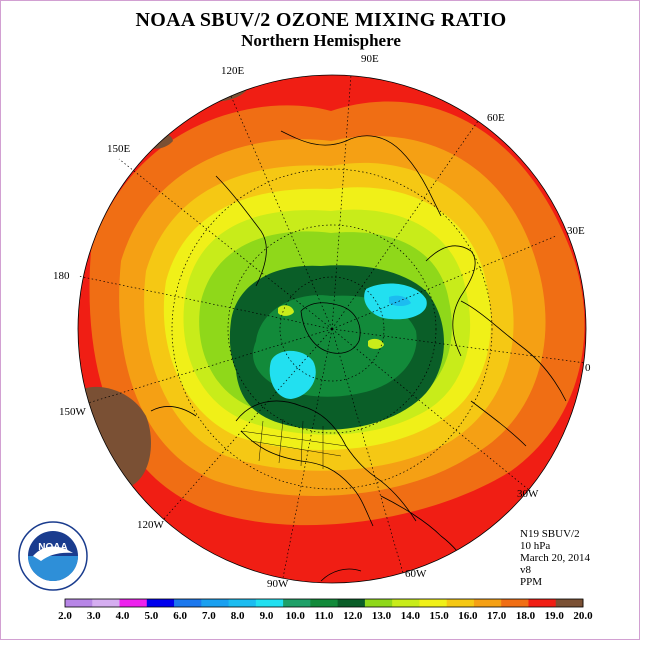 The image size is (648, 648). What do you see at coordinates (278, 584) in the screenshot?
I see `lon-label-90w: 90W` at bounding box center [278, 584].